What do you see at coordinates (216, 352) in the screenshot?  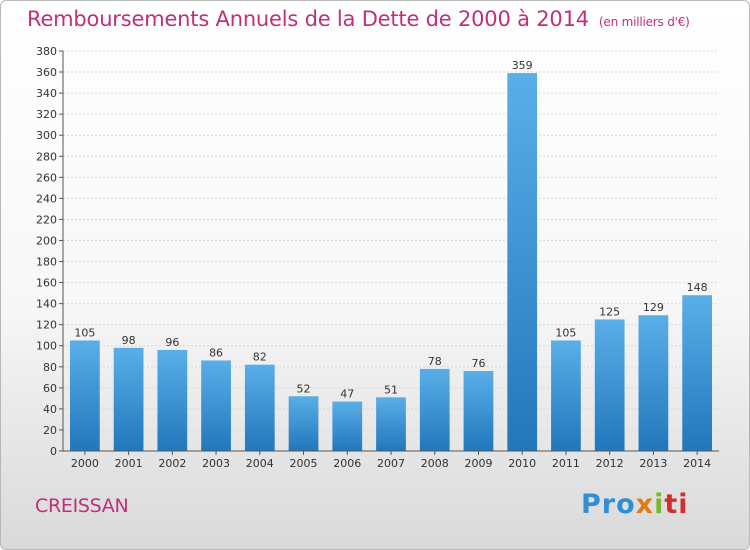 I see `bar-value-label: 86` at bounding box center [216, 352].